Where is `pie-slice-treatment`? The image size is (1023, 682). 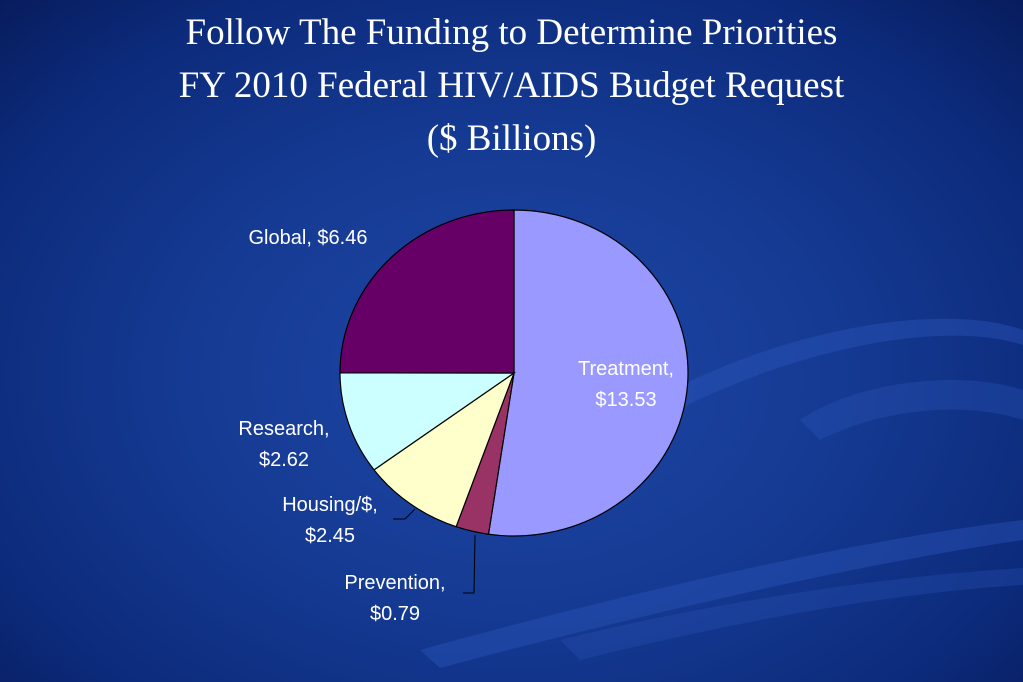 pie-slice-treatment is located at coordinates (588, 373).